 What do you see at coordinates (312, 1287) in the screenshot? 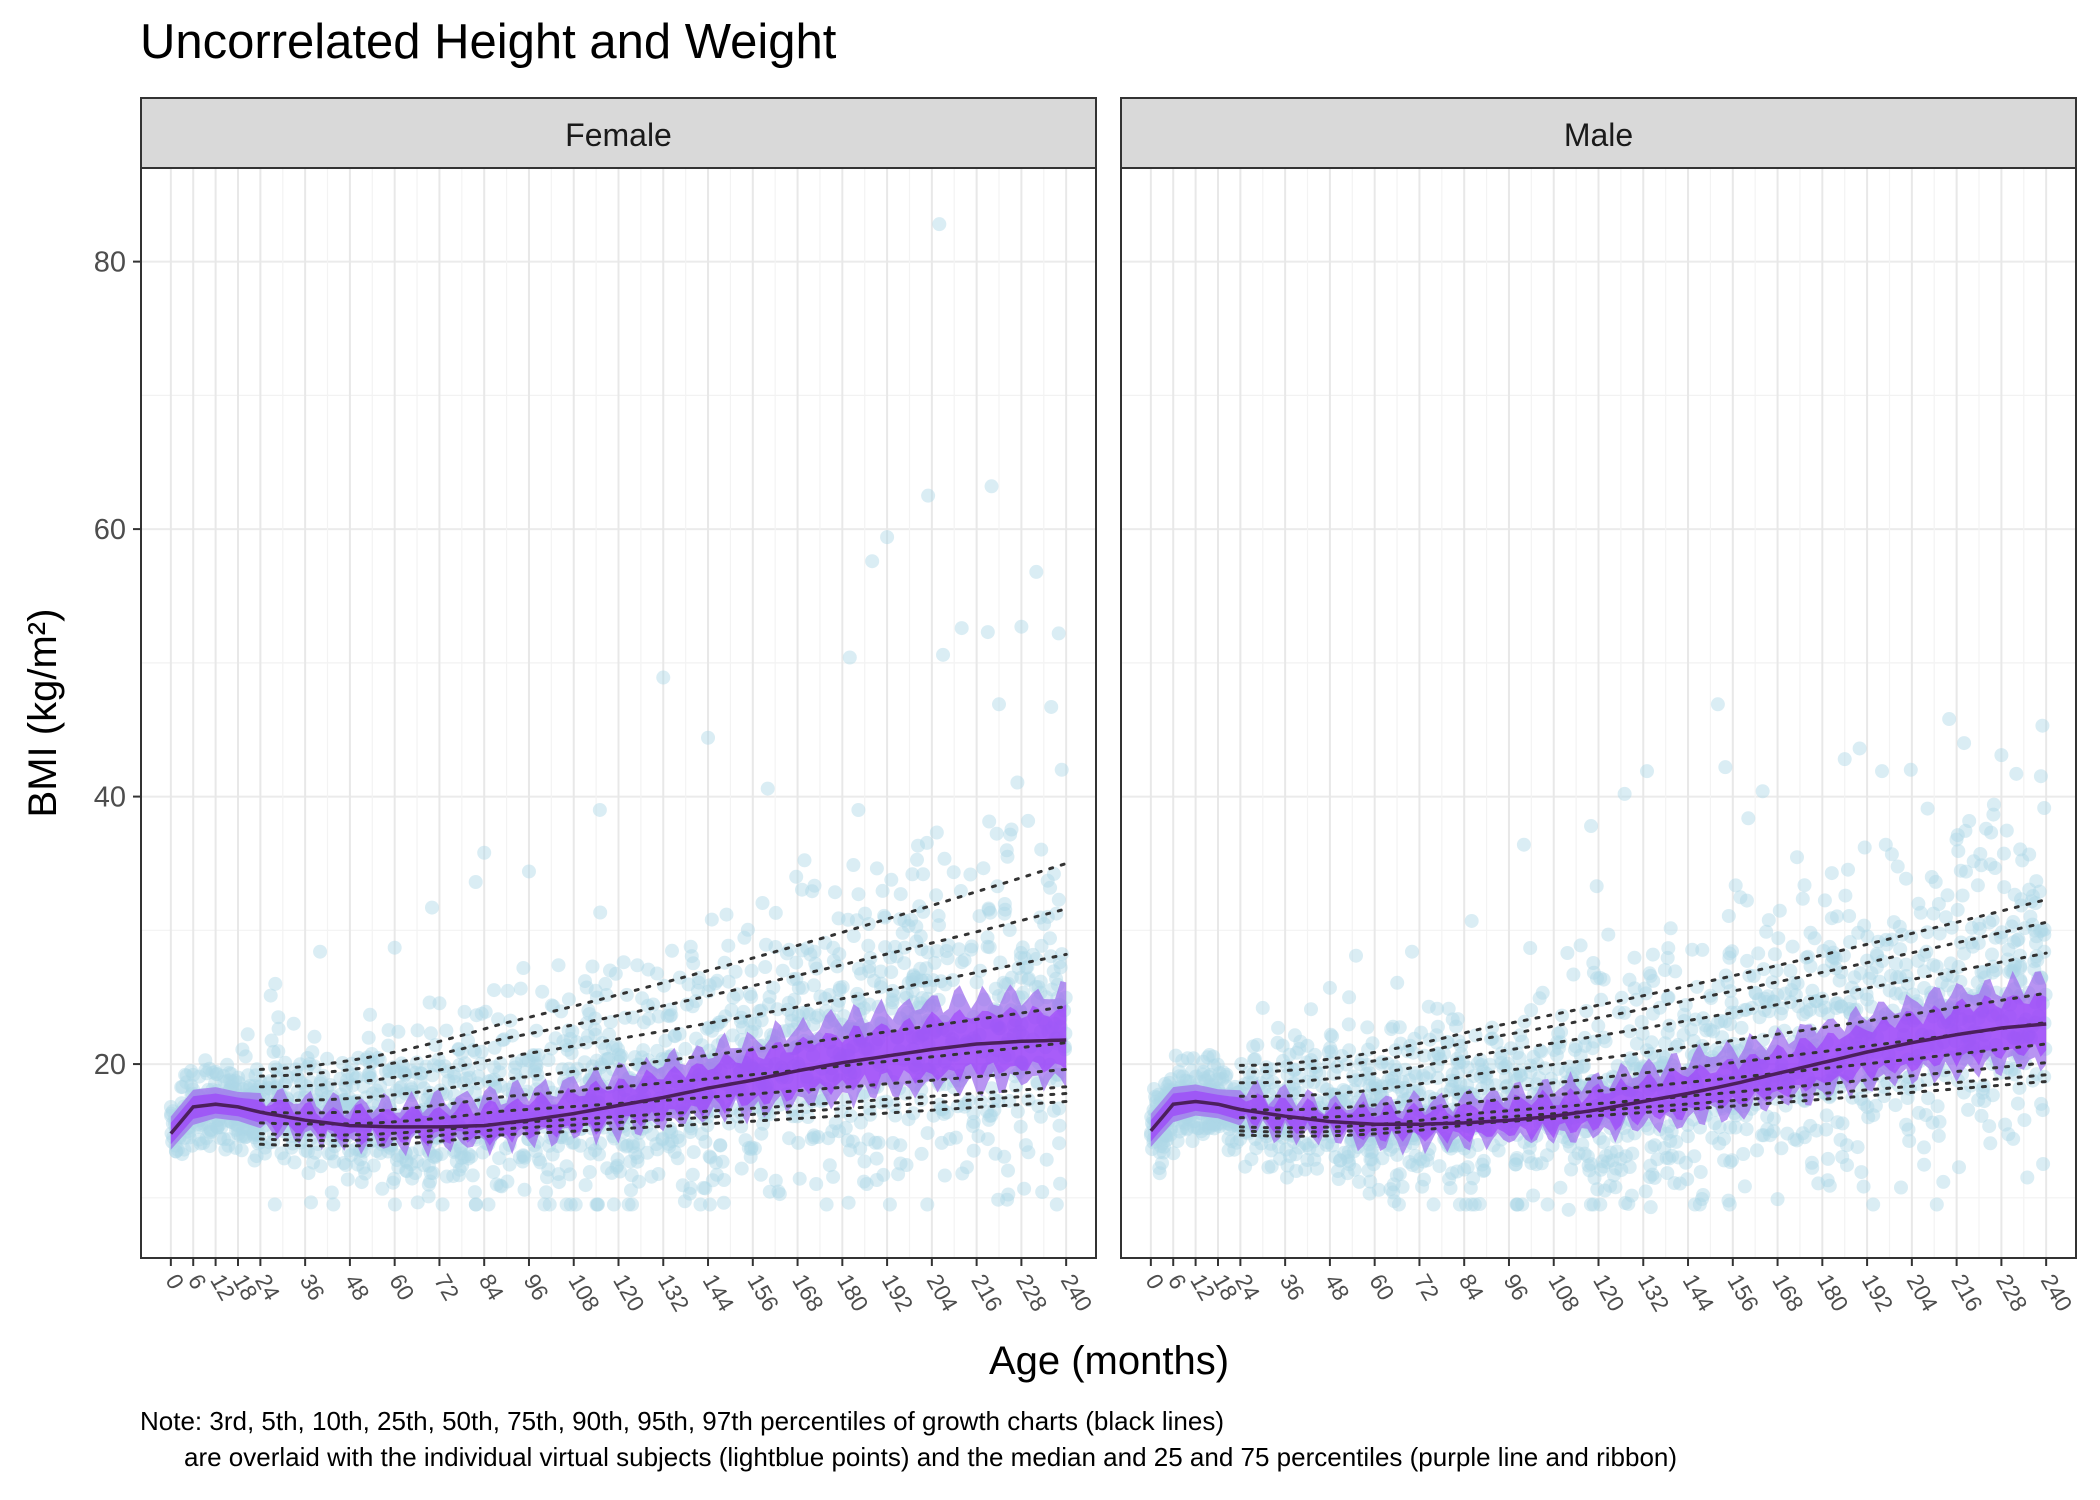
I see `x-tick-label: 36` at bounding box center [312, 1287].